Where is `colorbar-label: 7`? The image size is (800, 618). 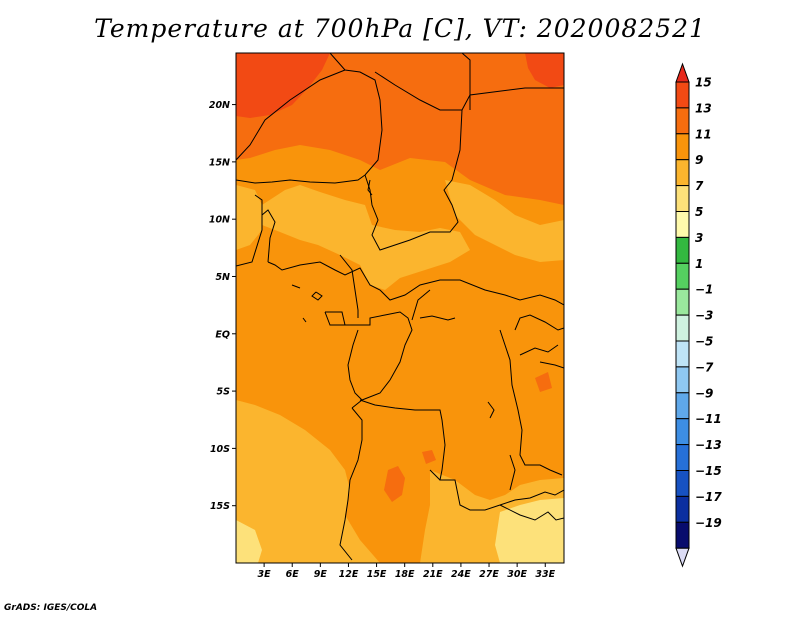
colorbar-label: 7 is located at coordinates (699, 186).